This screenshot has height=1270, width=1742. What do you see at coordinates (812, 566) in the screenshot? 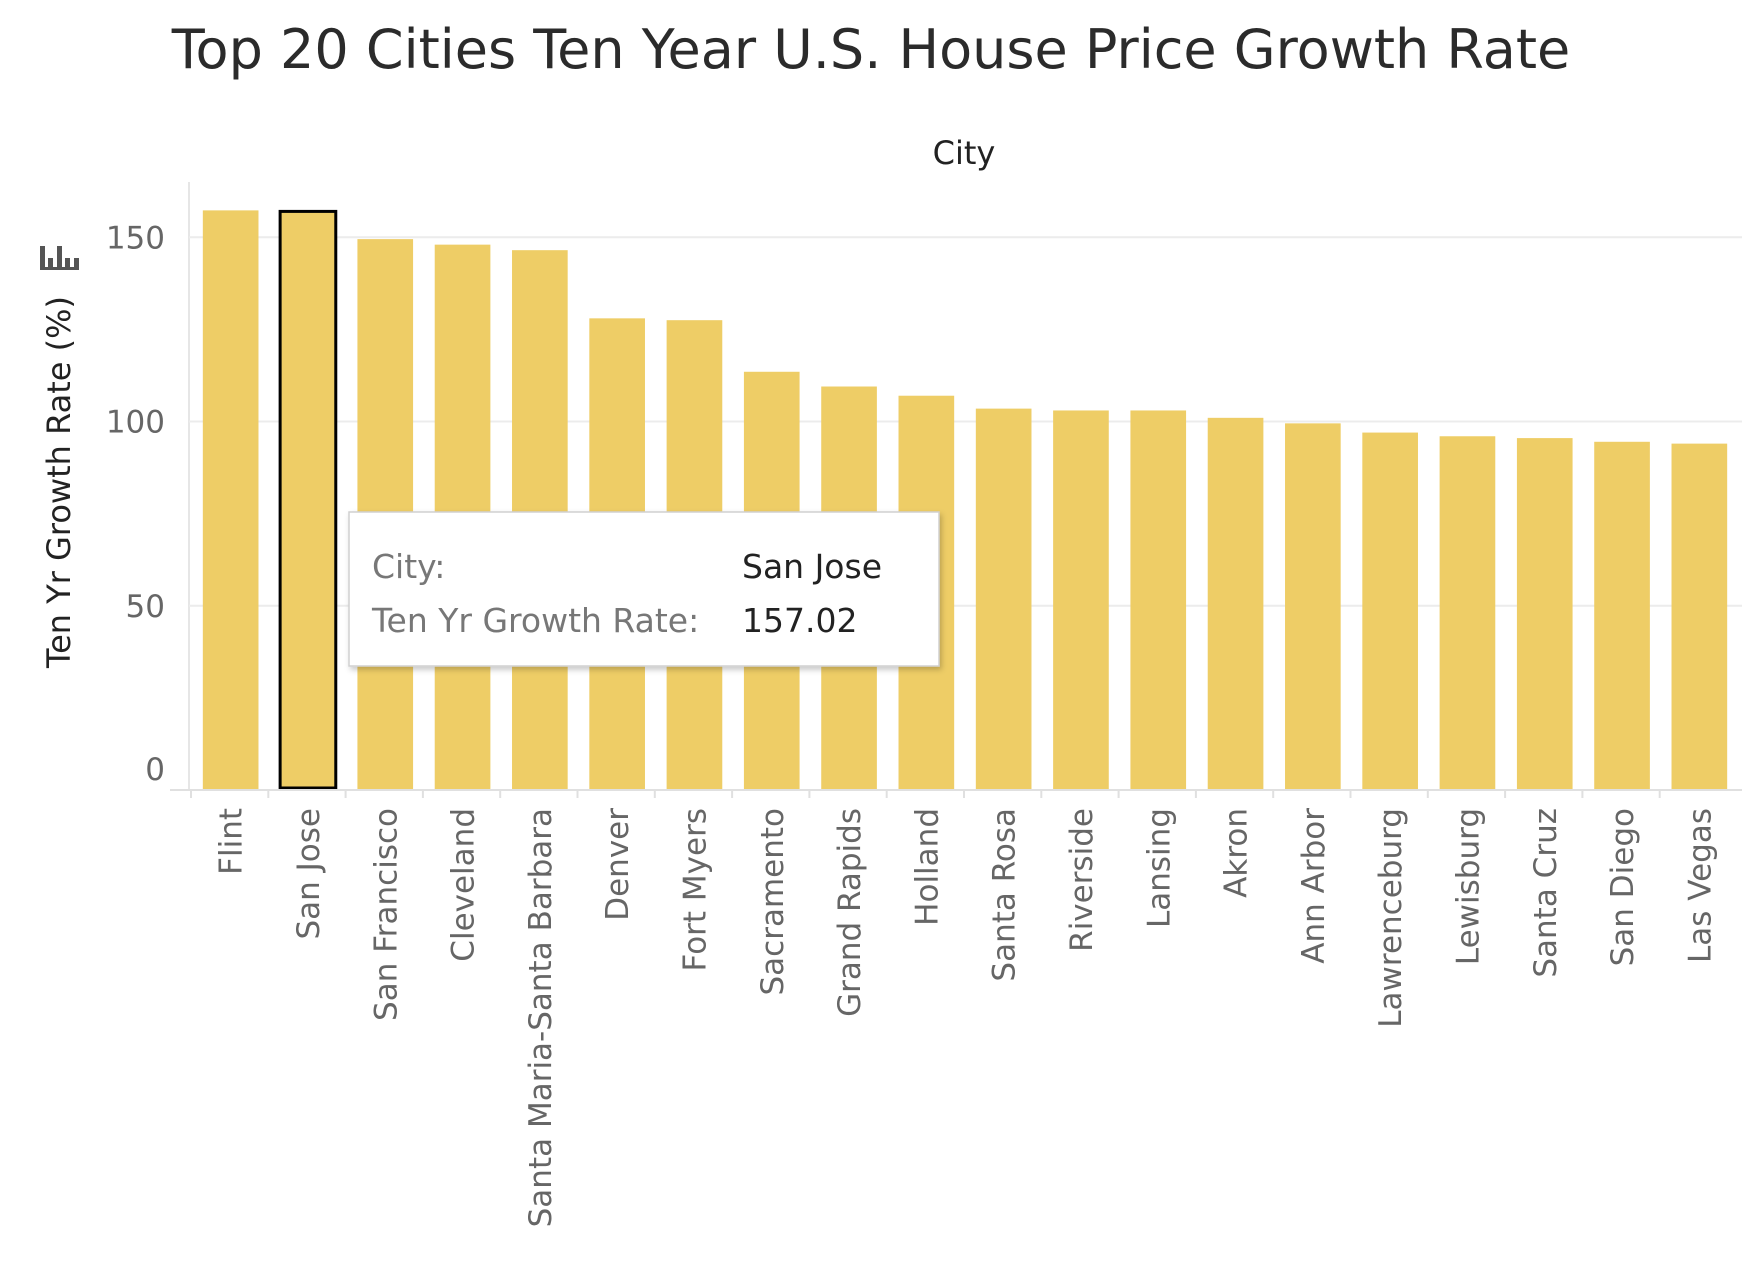
I see `tooltip-city-value: San Jose` at bounding box center [812, 566].